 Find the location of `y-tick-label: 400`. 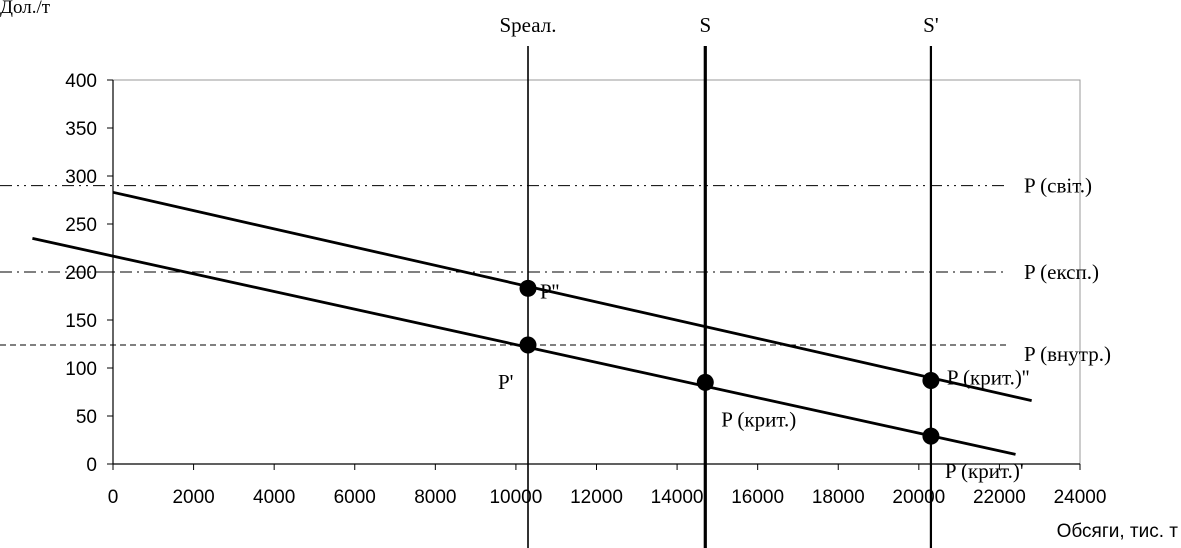

y-tick-label: 400 is located at coordinates (81, 81).